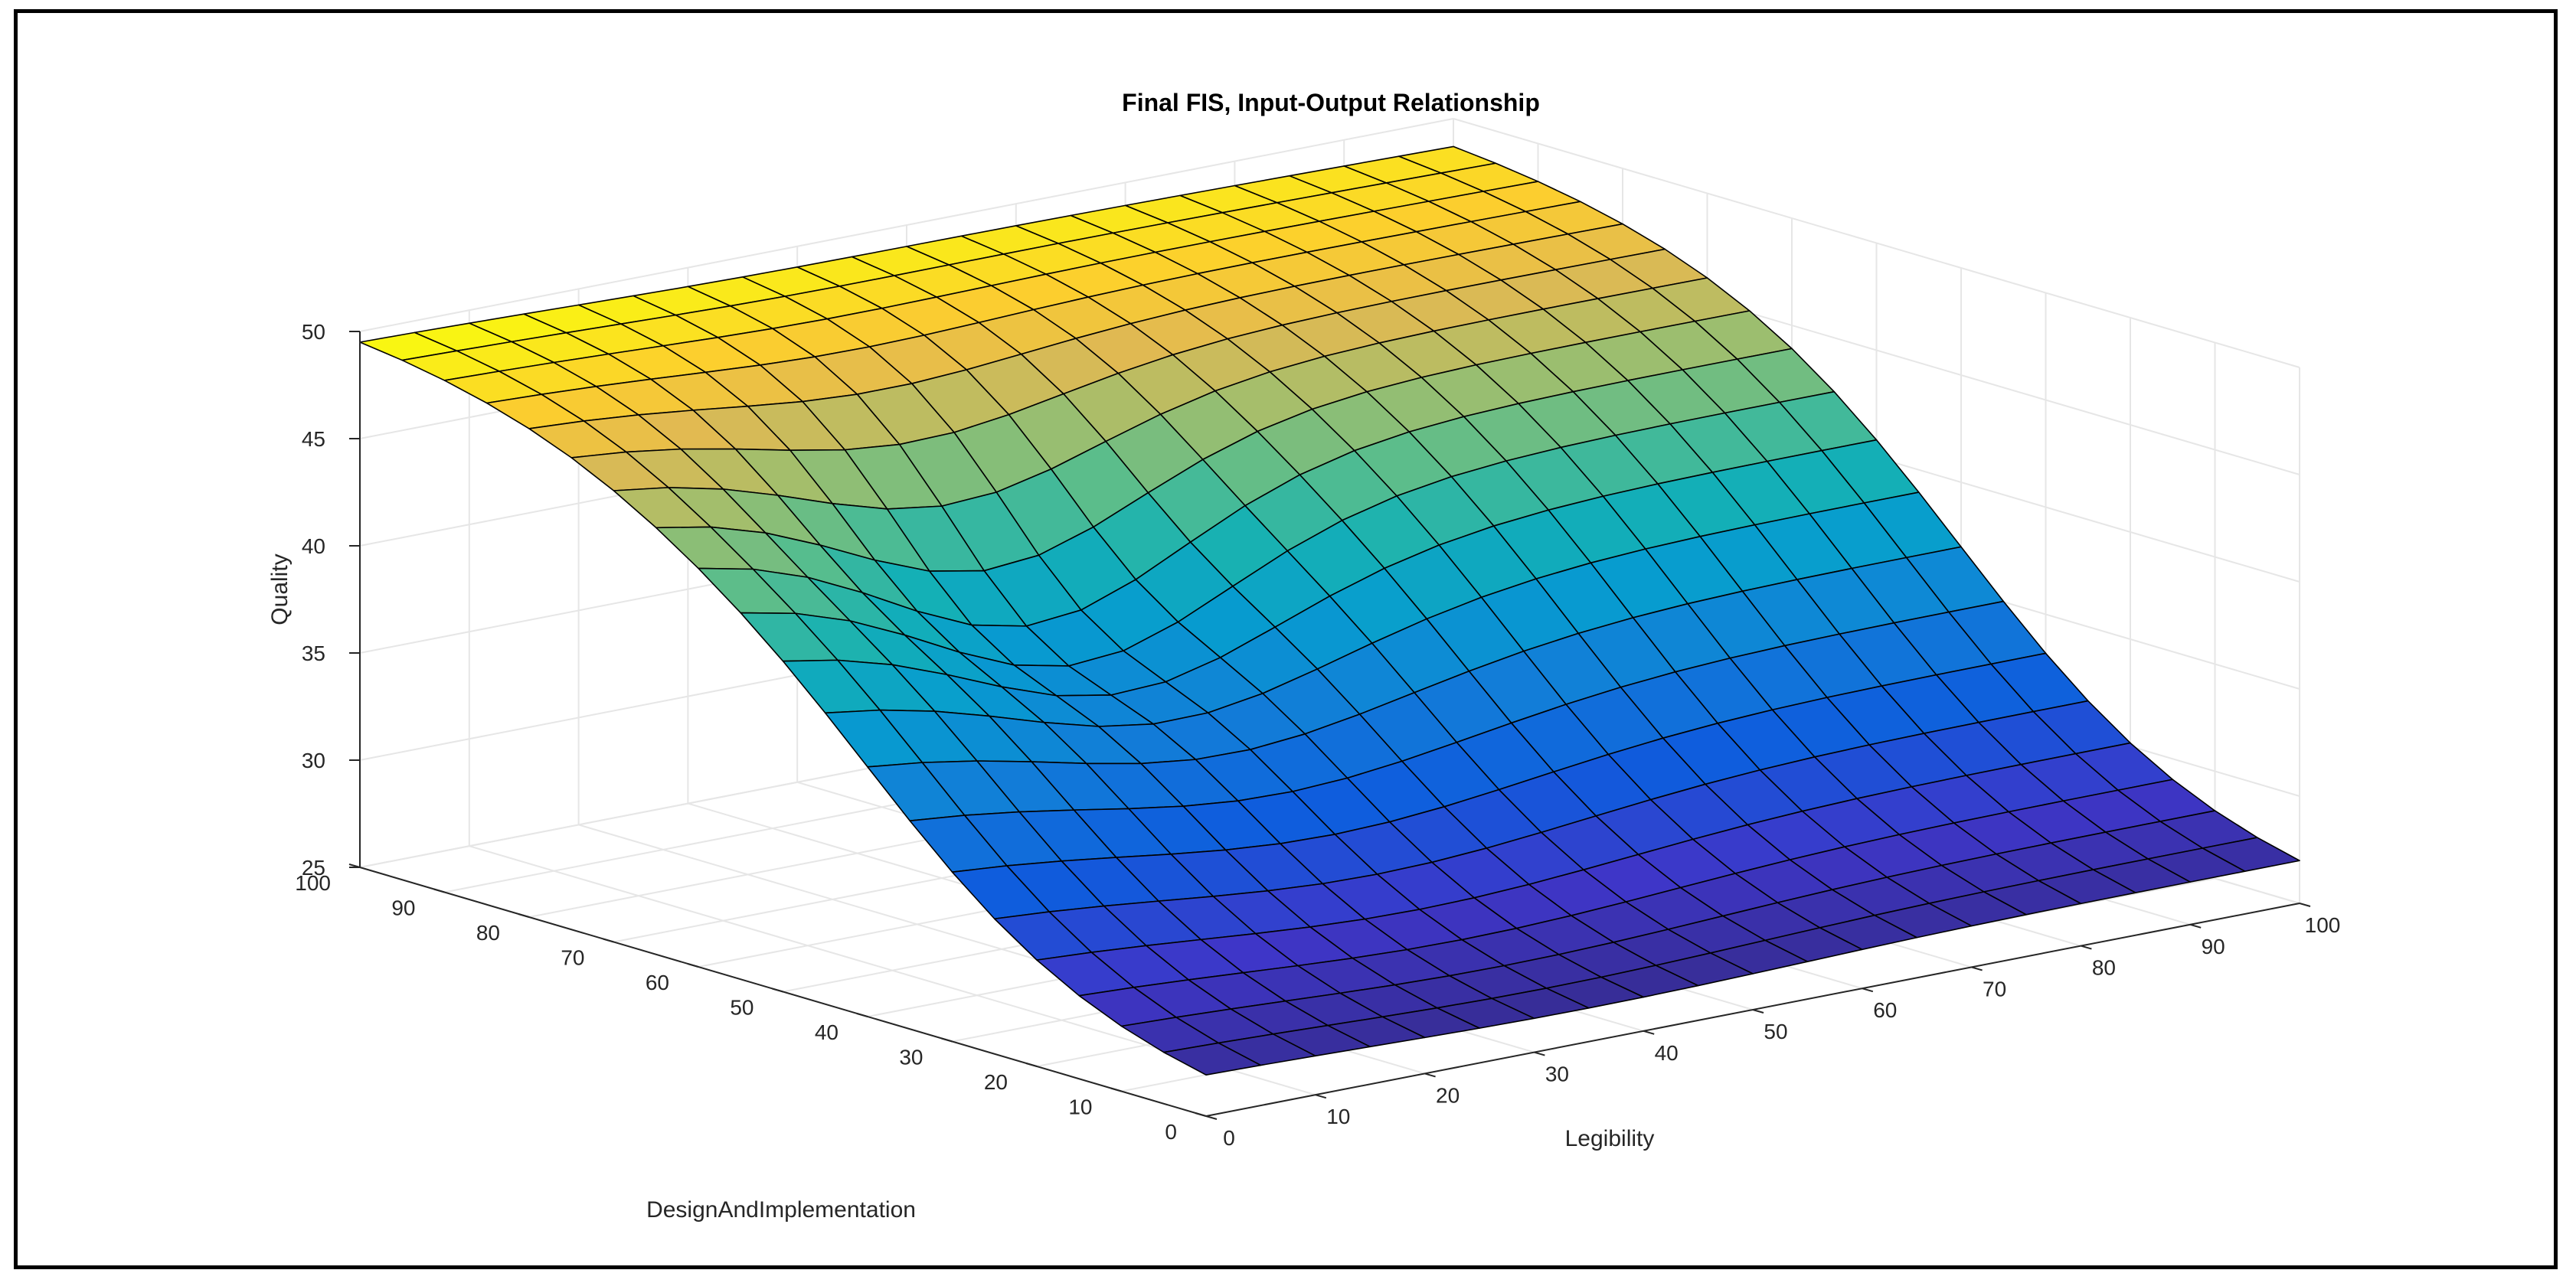 The image size is (2576, 1283). What do you see at coordinates (827, 1032) in the screenshot?
I see `y-tick-label: 40` at bounding box center [827, 1032].